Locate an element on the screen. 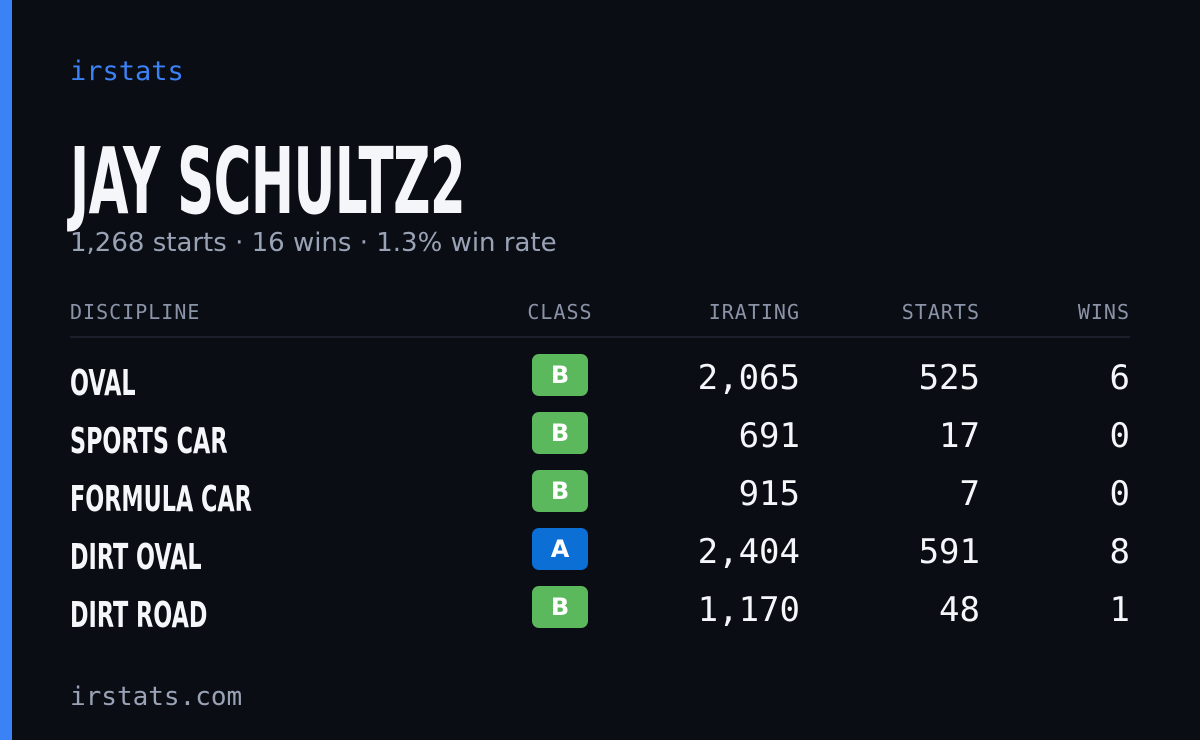 Image resolution: width=1200 pixels, height=740 pixels. footer-link: irstats.com is located at coordinates (156, 697).